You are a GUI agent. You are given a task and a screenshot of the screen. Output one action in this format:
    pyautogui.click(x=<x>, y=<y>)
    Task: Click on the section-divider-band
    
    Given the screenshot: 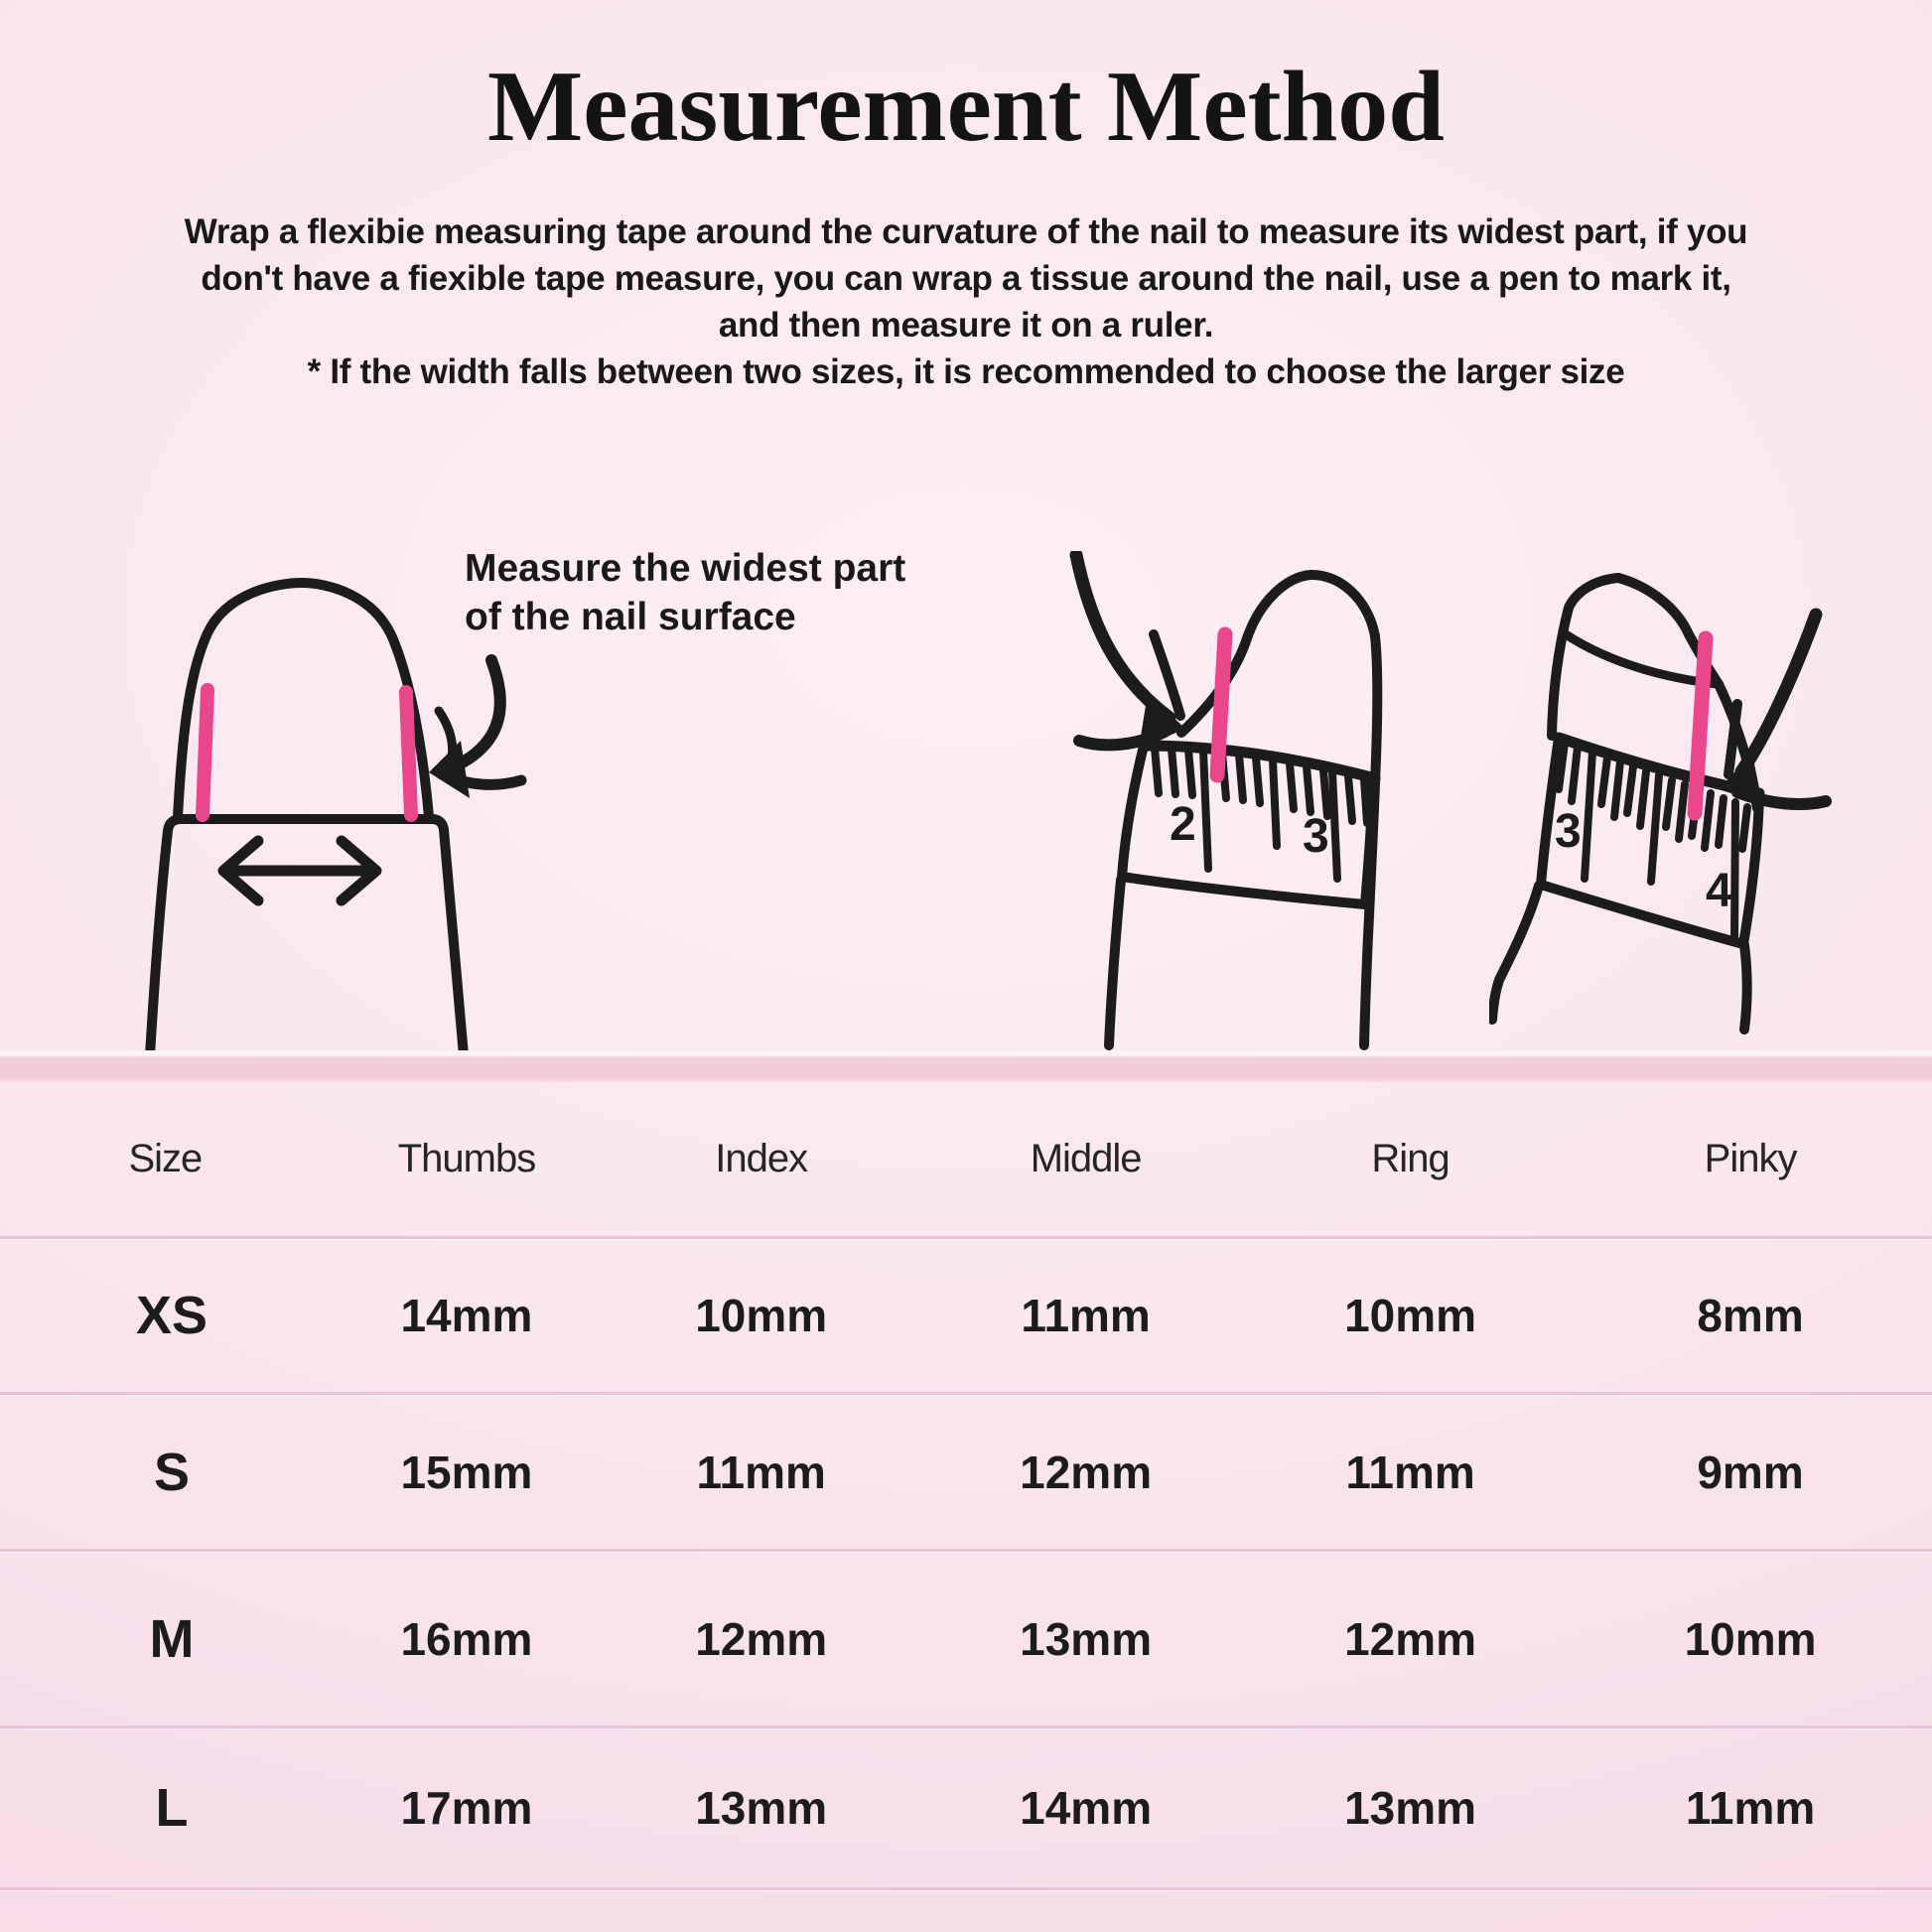 What is the action you would take?
    pyautogui.click(x=966, y=1066)
    